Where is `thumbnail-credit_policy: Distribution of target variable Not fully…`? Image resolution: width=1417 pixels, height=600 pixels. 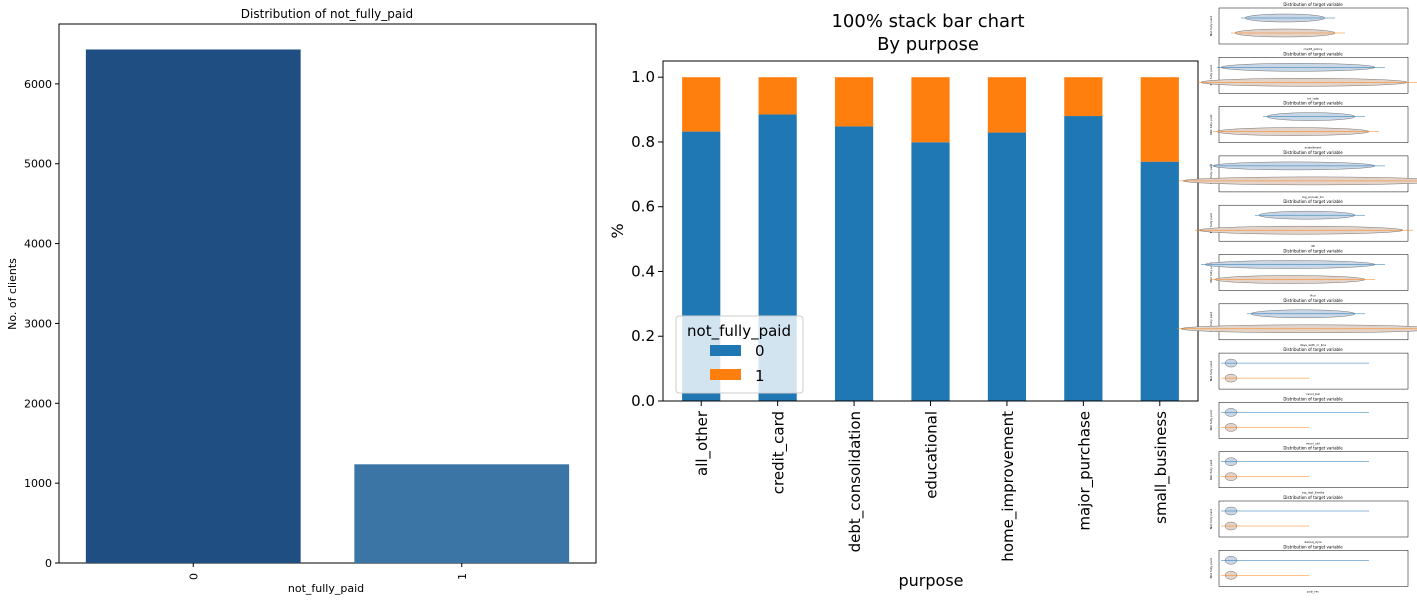
thumbnail-credit_policy: Distribution of target variable Not fully… is located at coordinates (1309, 26).